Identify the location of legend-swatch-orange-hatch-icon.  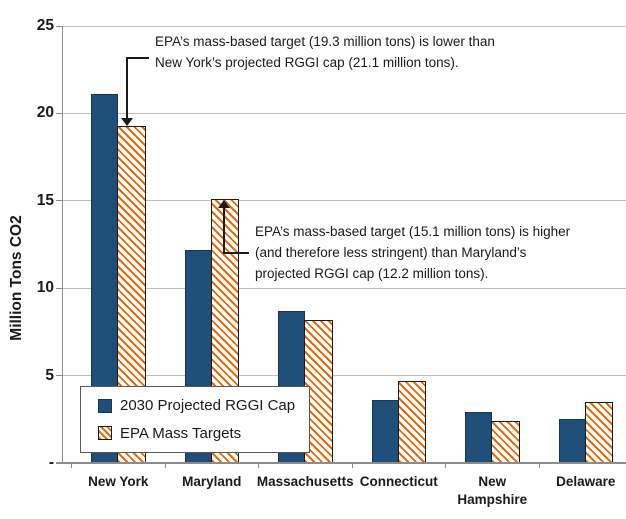
(105, 433).